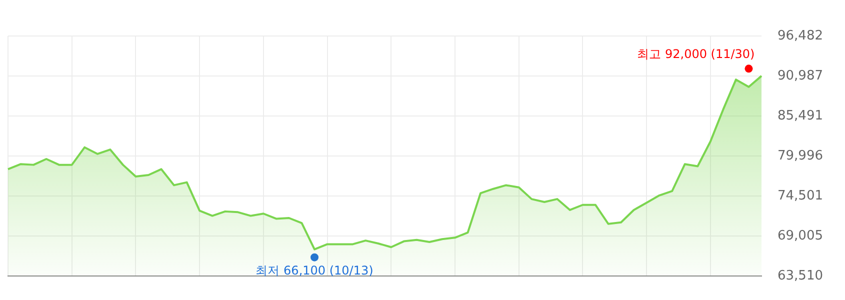 The image size is (845, 300). What do you see at coordinates (801, 236) in the screenshot?
I see `y-tick-label: 69,005` at bounding box center [801, 236].